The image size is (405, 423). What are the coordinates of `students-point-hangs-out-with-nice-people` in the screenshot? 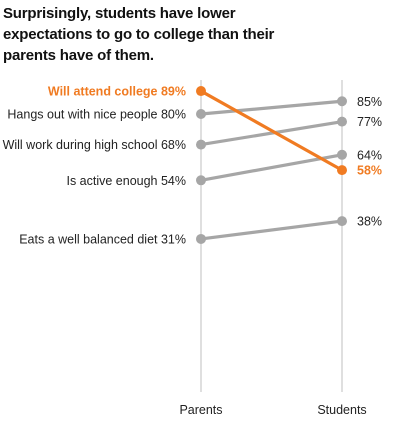 It's located at (342, 101).